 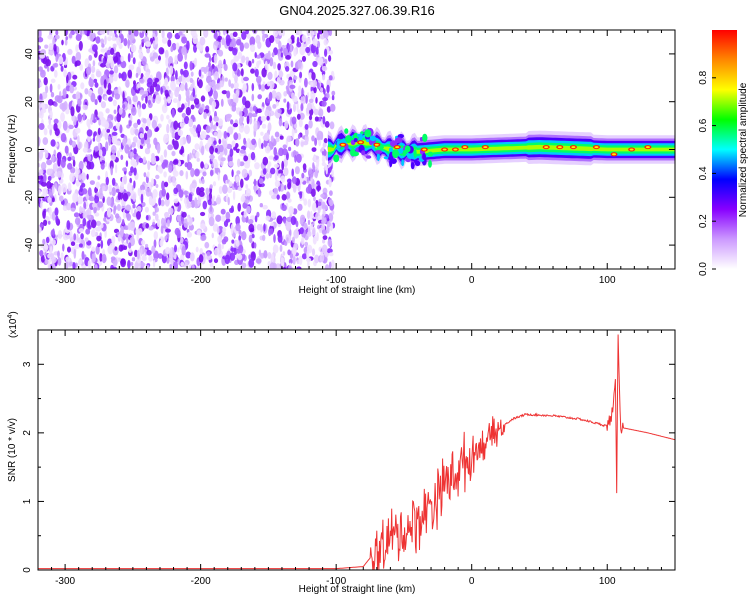 I want to click on spectrogram-y-tick-label: 40, so click(x=29, y=54).